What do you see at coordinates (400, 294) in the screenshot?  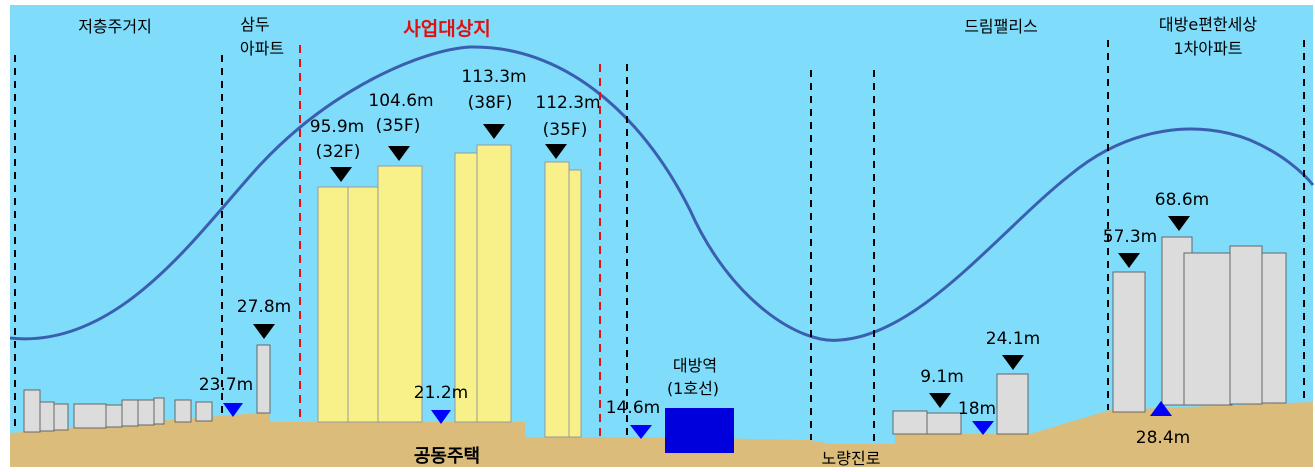 I see `project-building-b2` at bounding box center [400, 294].